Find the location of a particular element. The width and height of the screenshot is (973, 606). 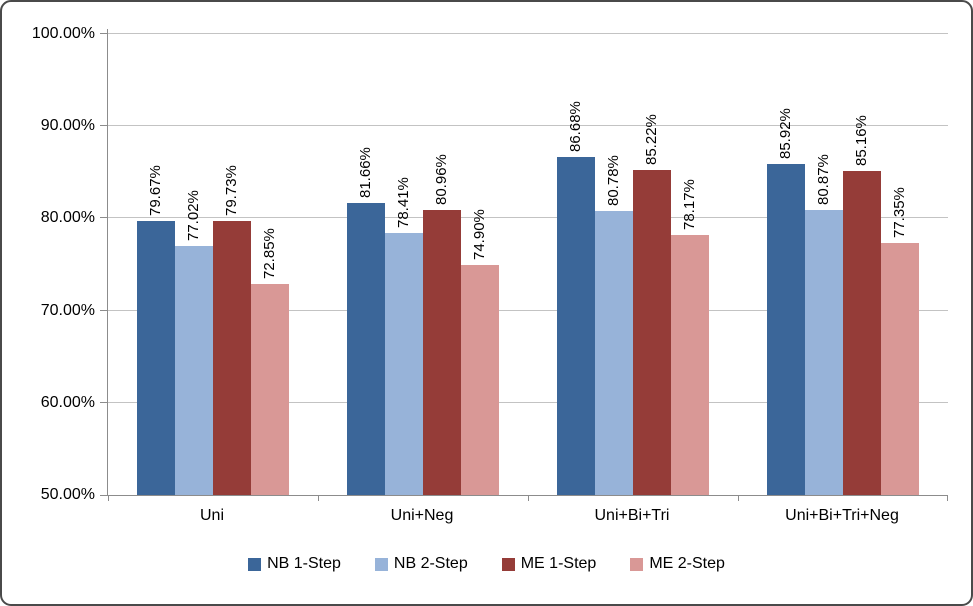

legend: NB 1-Step NB 2-Step ME 1-Step ME 2-Step is located at coordinates (486, 564).